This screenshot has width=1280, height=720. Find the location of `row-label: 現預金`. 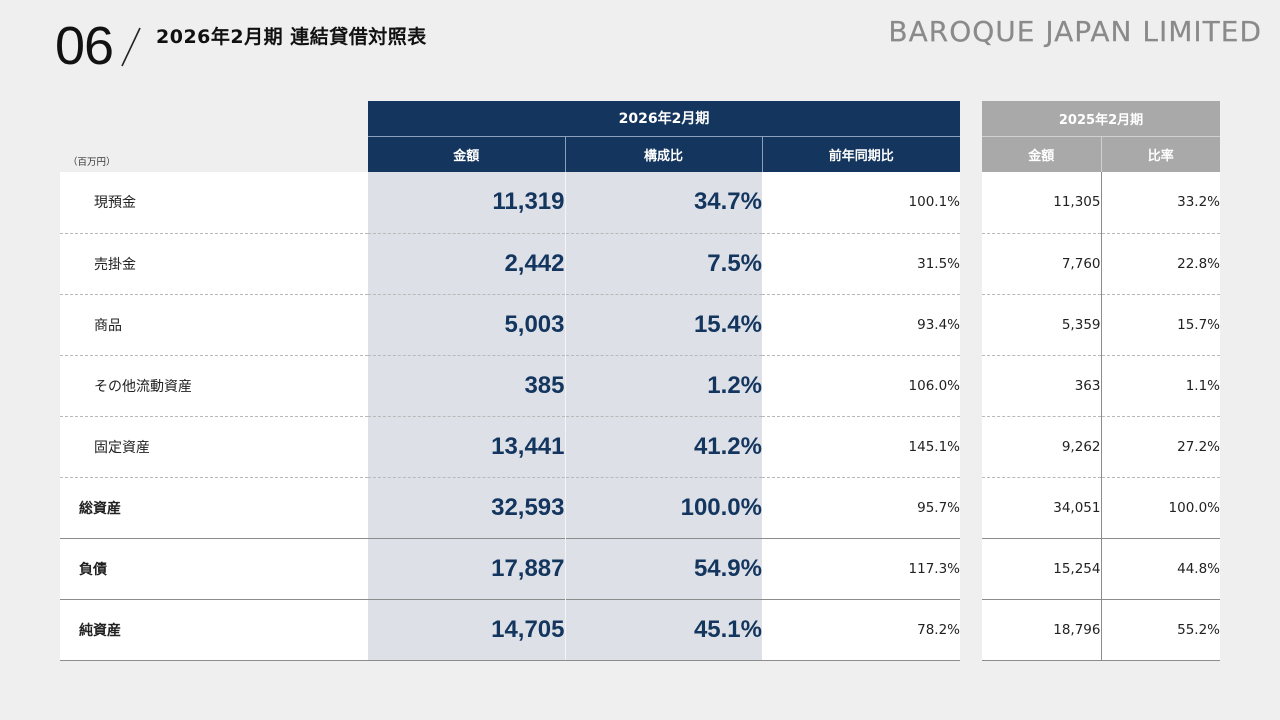

row-label: 現預金 is located at coordinates (214, 203).